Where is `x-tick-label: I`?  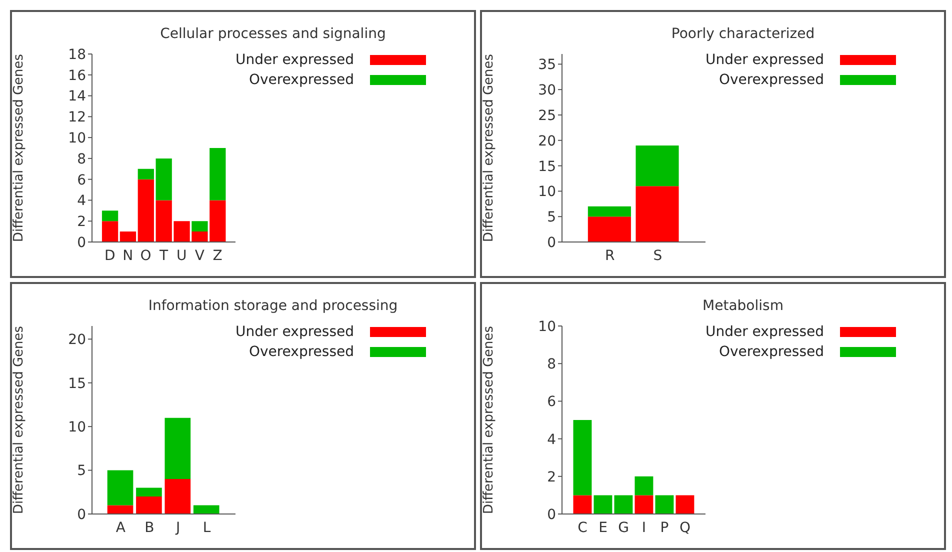 x-tick-label: I is located at coordinates (644, 528).